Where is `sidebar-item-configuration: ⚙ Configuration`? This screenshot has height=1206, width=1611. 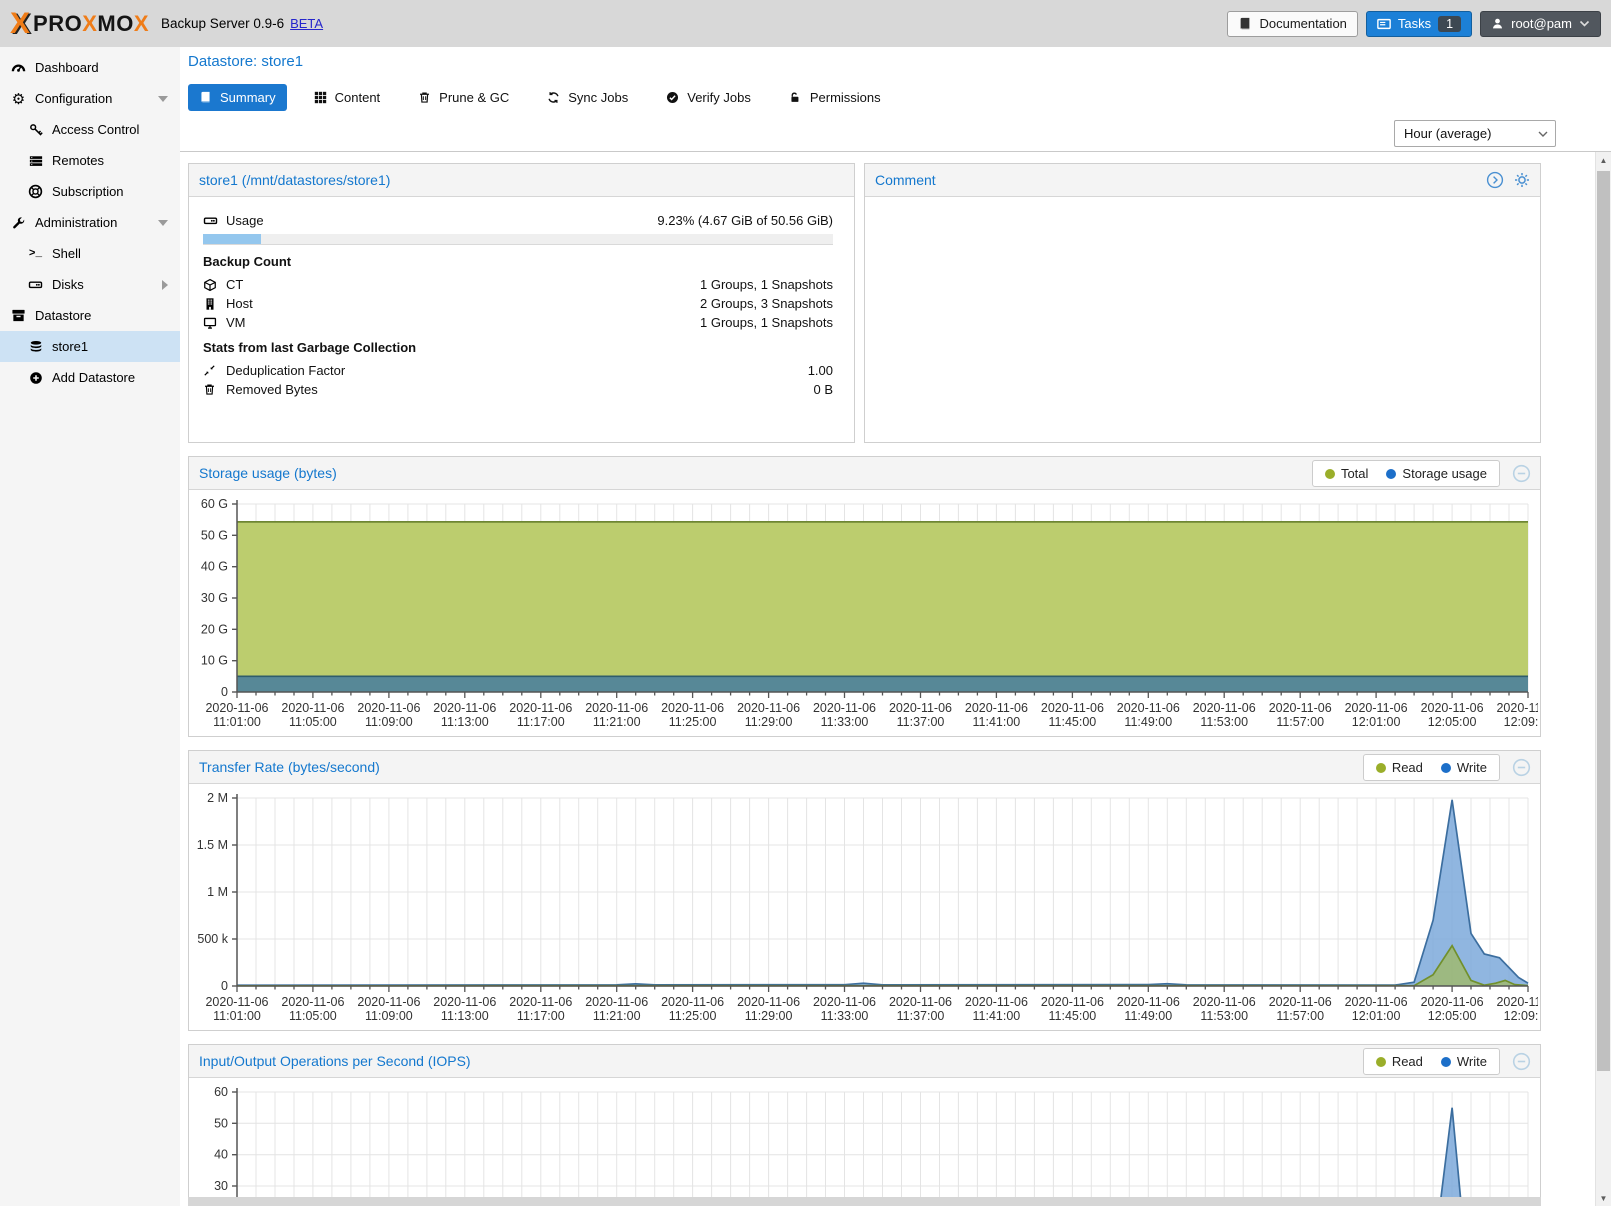
sidebar-item-configuration: ⚙ Configuration is located at coordinates (90, 98).